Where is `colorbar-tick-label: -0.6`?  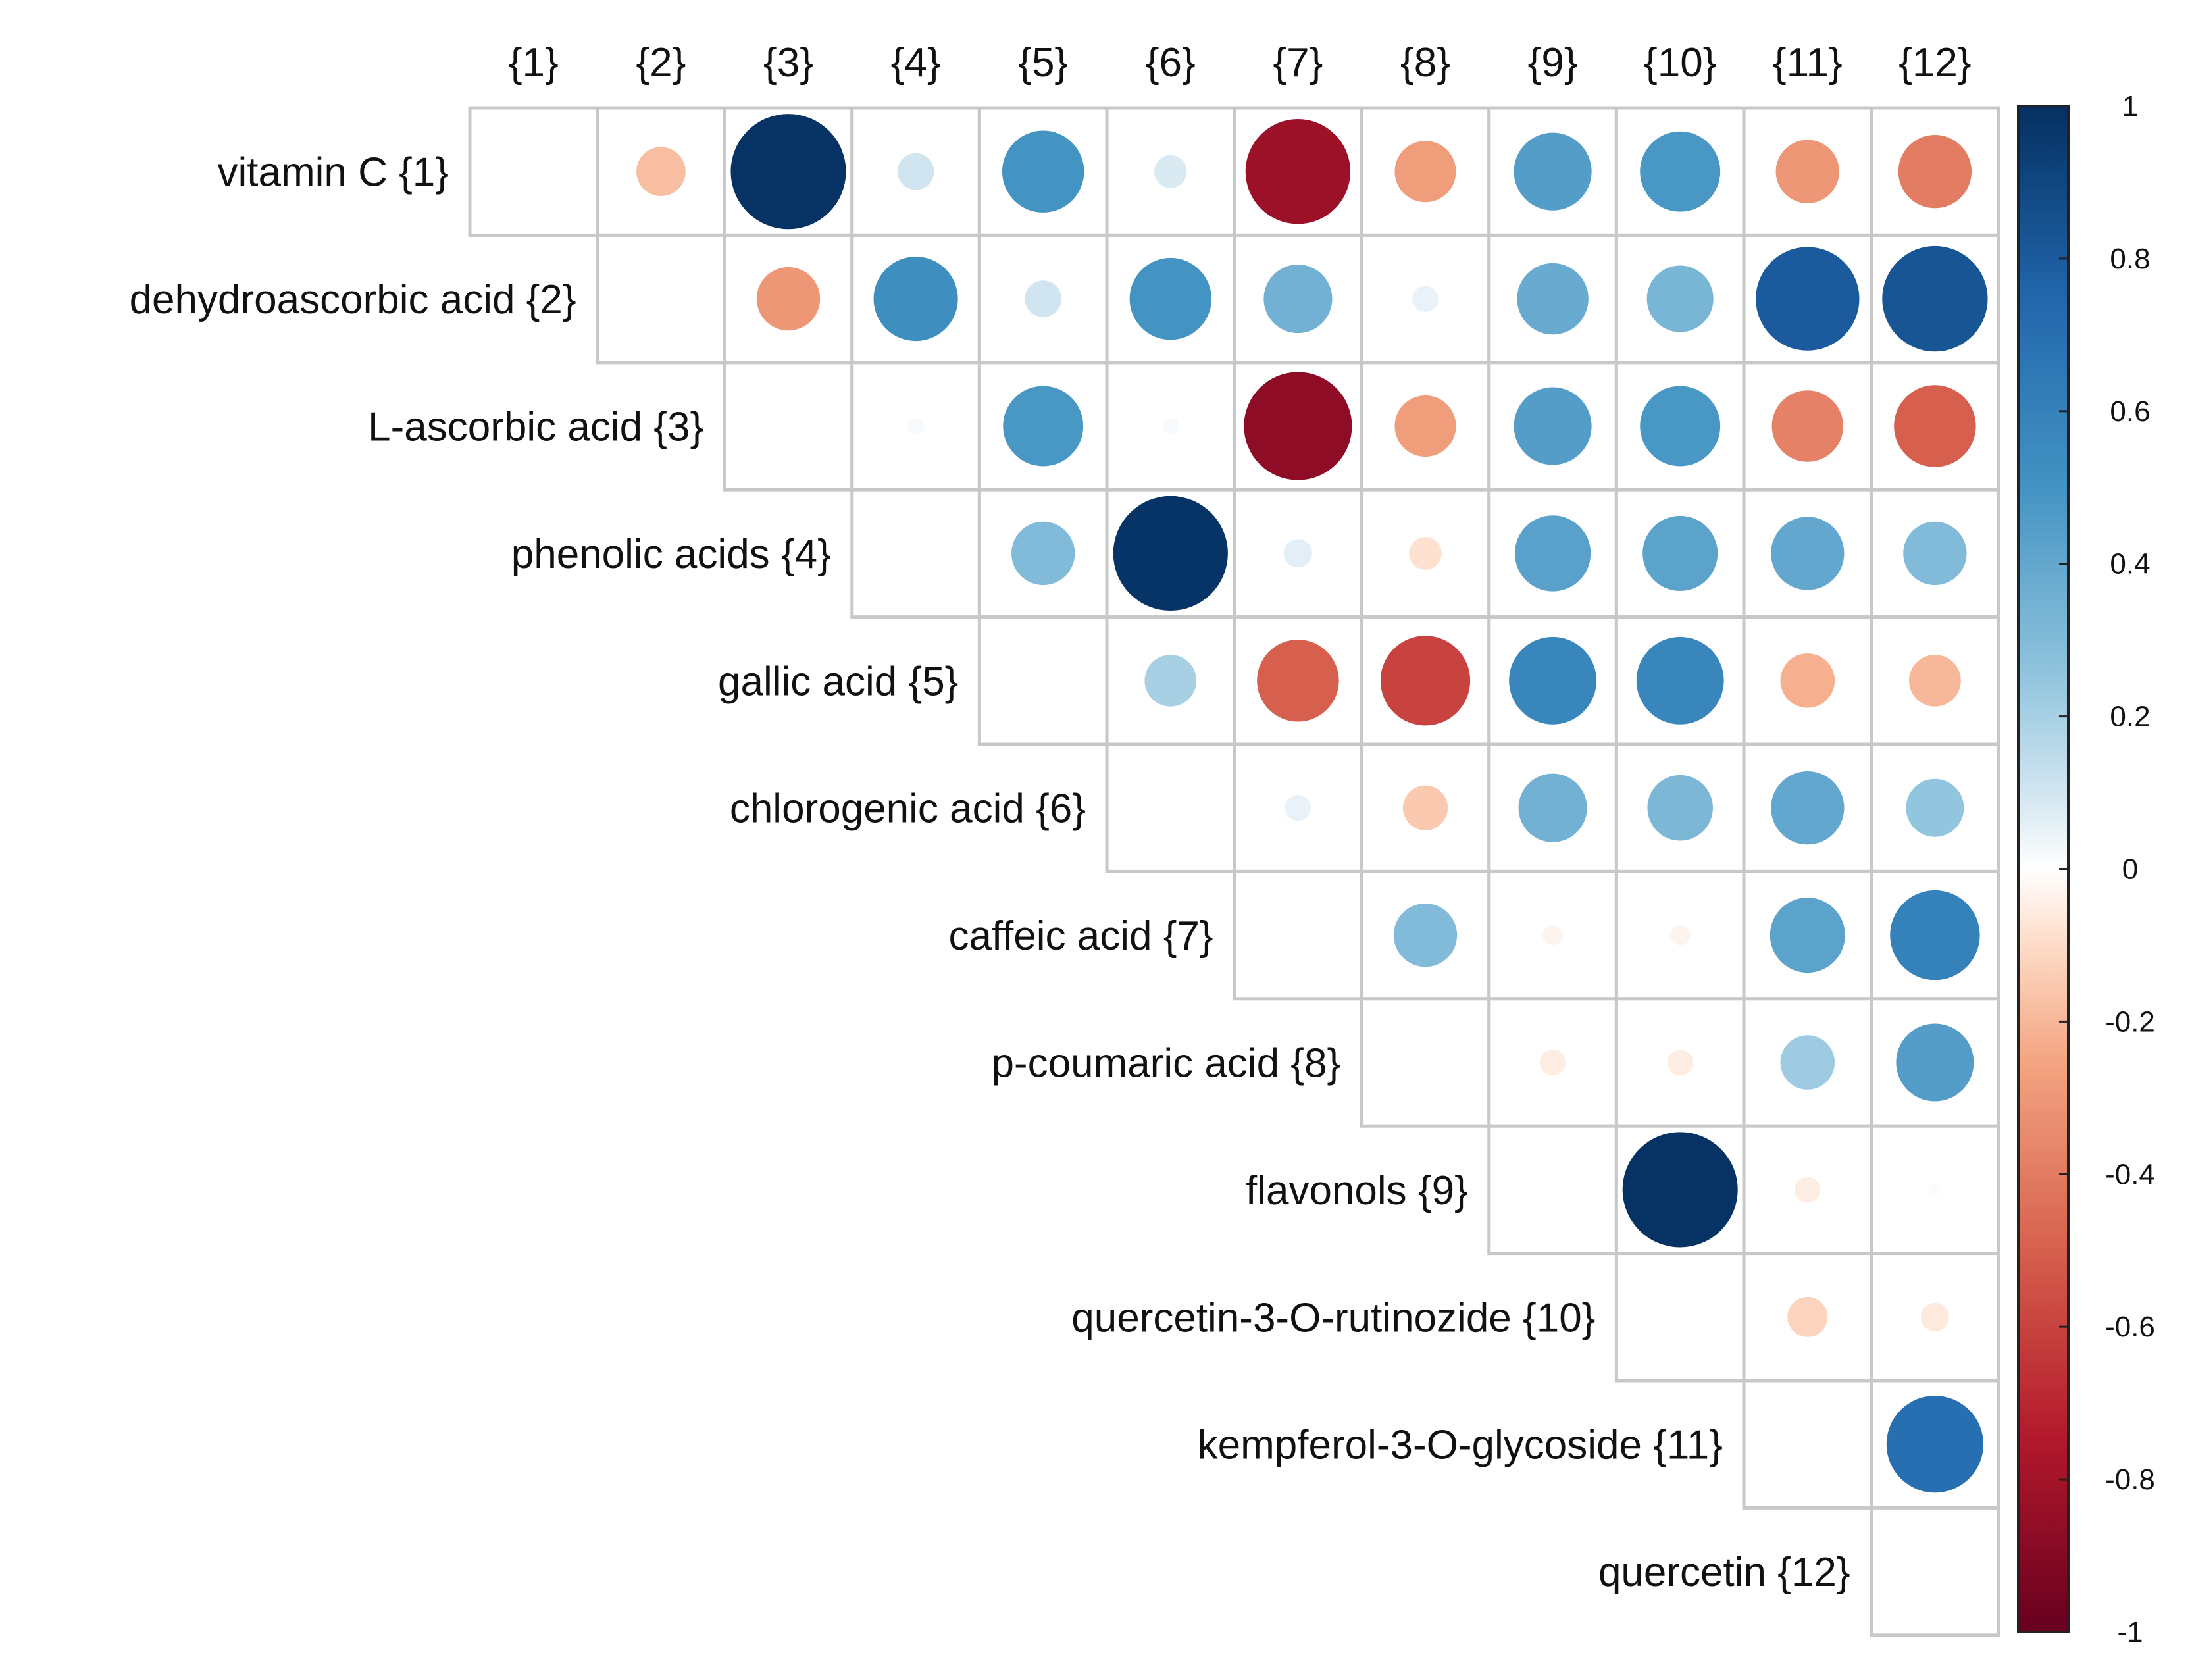
colorbar-tick-label: -0.6 is located at coordinates (2130, 1327).